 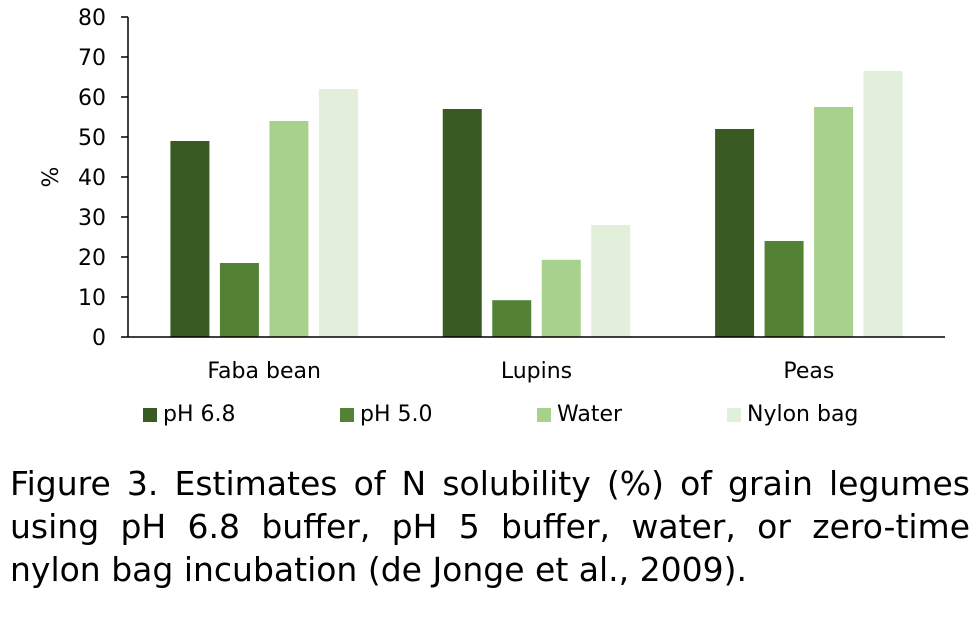 I want to click on legend-item: Nylon bag, so click(x=792, y=414).